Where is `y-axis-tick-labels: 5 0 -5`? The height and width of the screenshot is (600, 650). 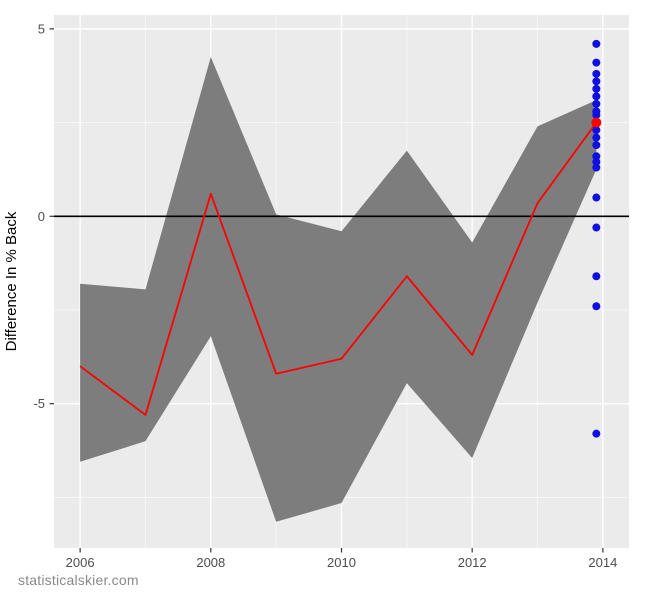
y-axis-tick-labels: 5 0 -5 is located at coordinates (39, 216).